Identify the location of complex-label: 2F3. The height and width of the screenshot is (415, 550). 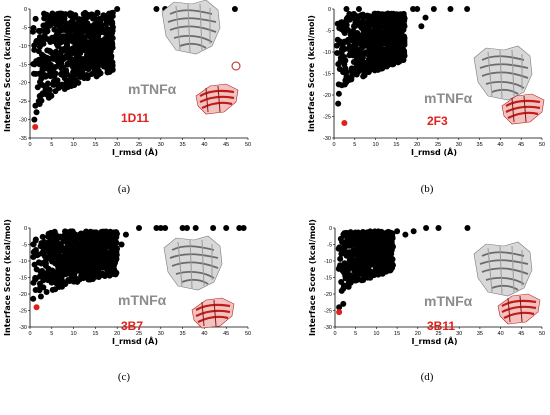
(437, 121).